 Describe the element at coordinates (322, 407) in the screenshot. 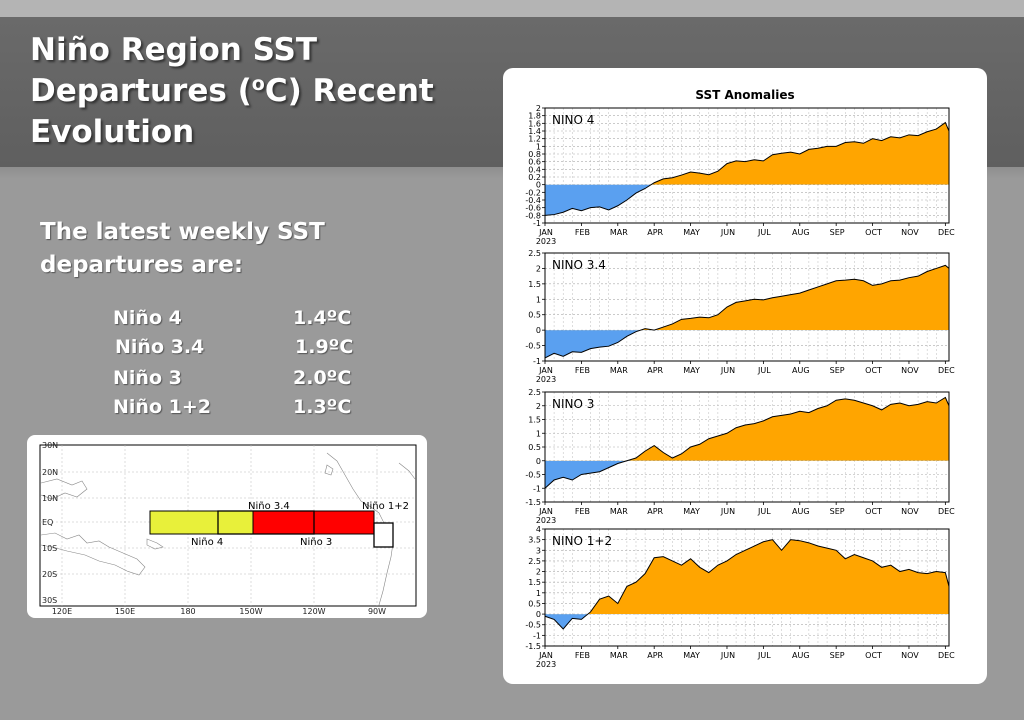

I see `region-value: 1.3ºC` at that location.